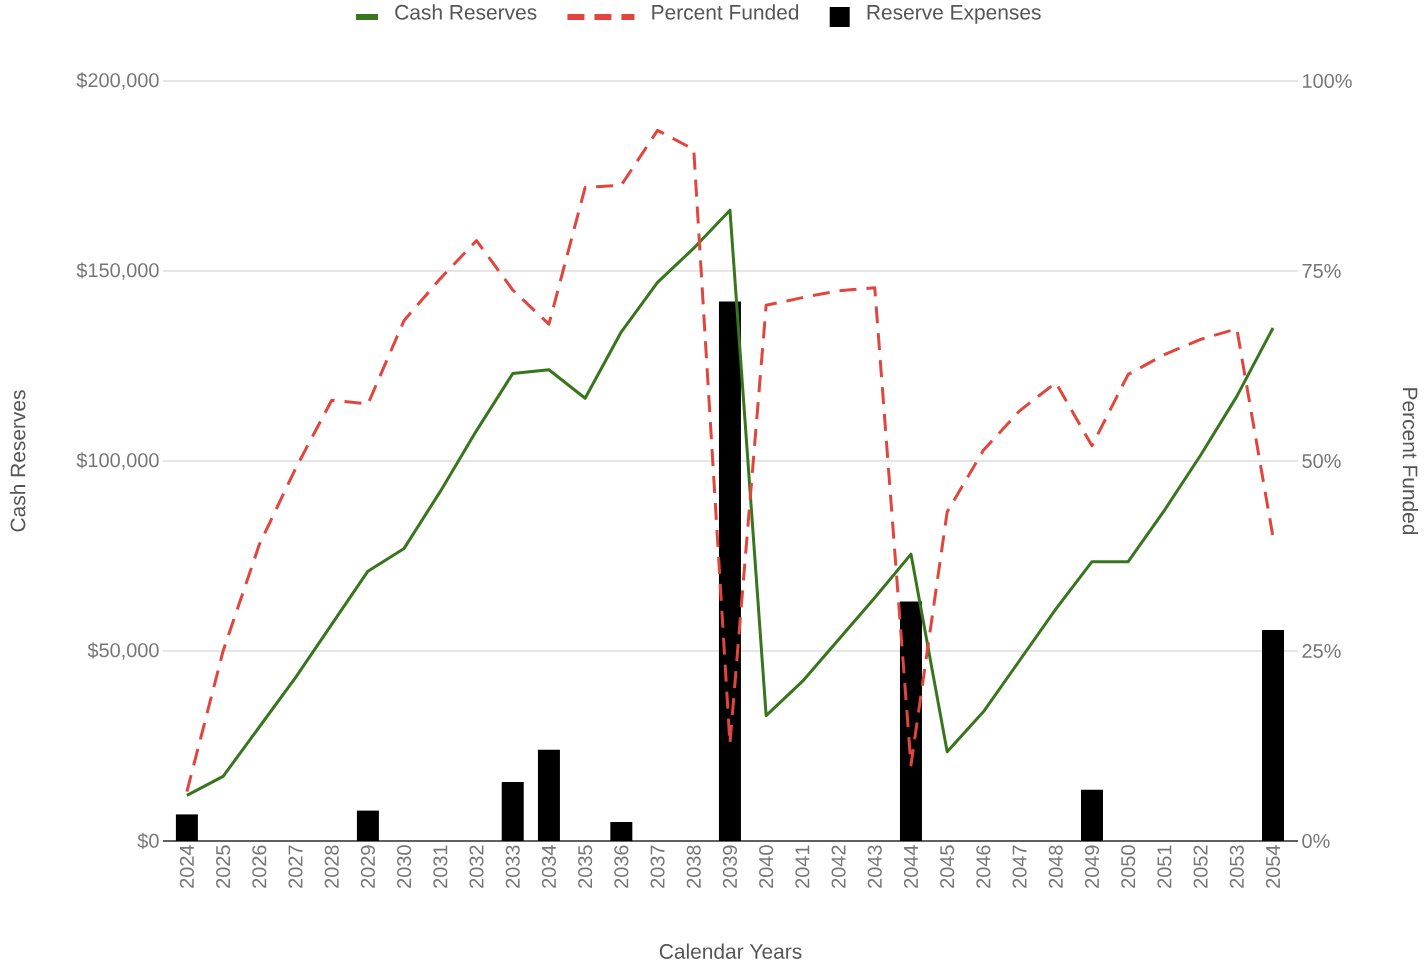 Image resolution: width=1424 pixels, height=964 pixels. What do you see at coordinates (1327, 81) in the screenshot?
I see `y2-tick-label: 100%` at bounding box center [1327, 81].